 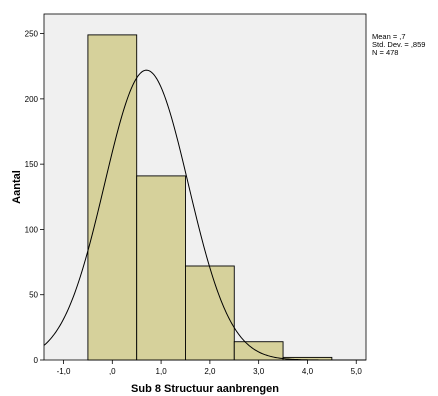 I want to click on x-axis-title: Sub 8 Structuur aanbrengen, so click(x=205, y=389).